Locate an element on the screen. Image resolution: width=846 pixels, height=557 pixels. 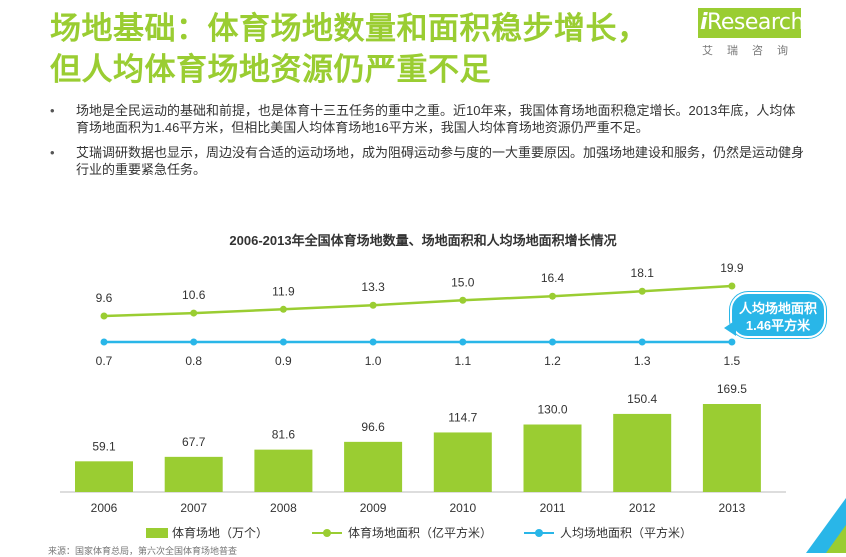
x-tick-label: 2008 is located at coordinates (283, 508).